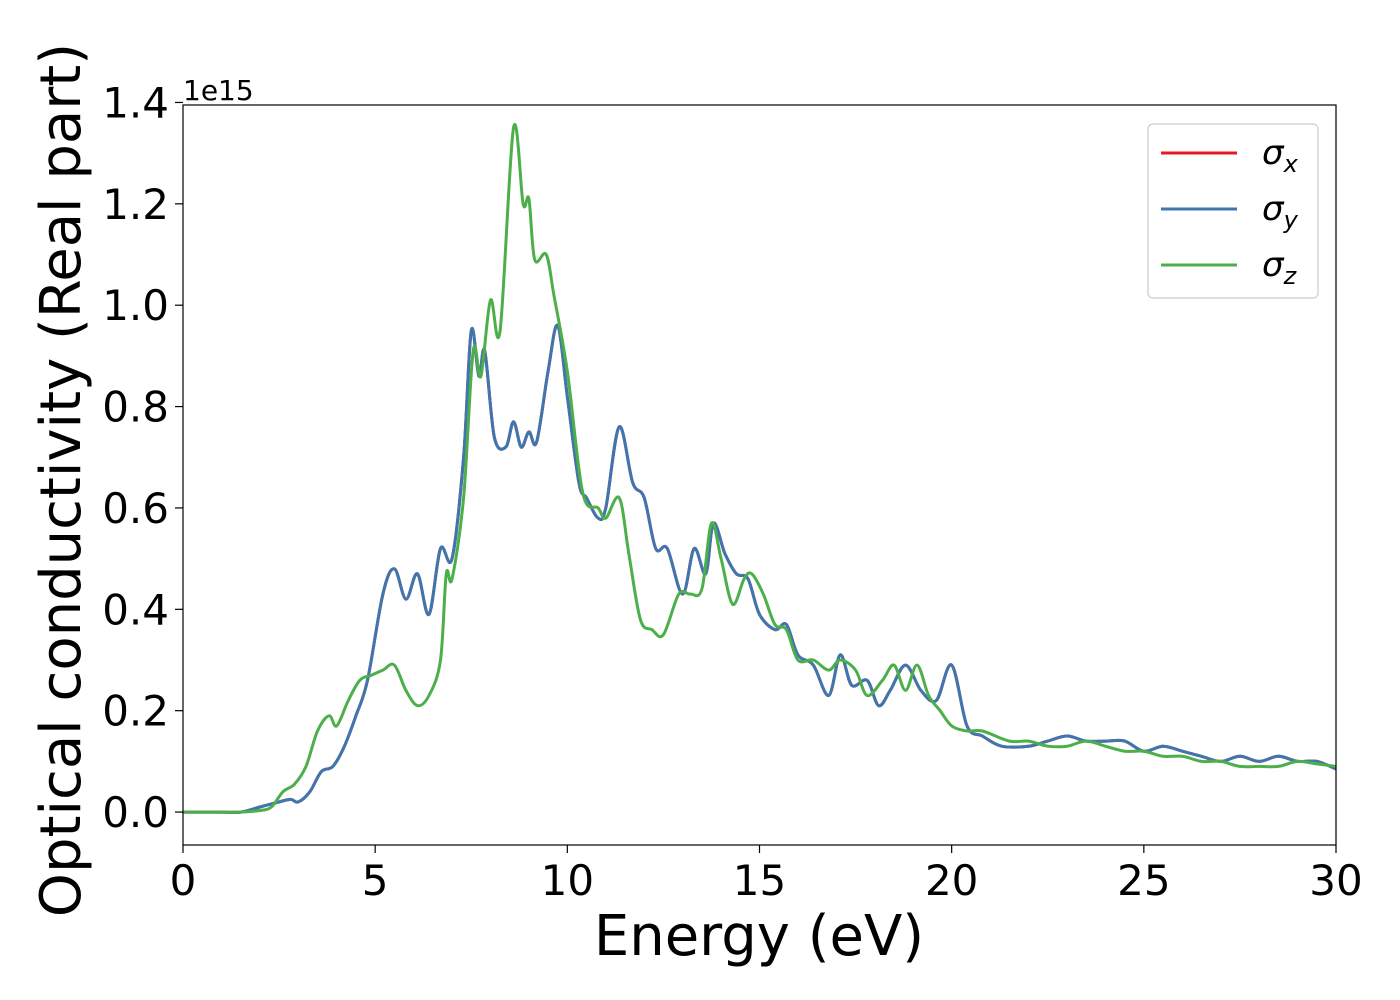  What do you see at coordinates (135, 609) in the screenshot?
I see `y-tick-label: 0.4` at bounding box center [135, 609].